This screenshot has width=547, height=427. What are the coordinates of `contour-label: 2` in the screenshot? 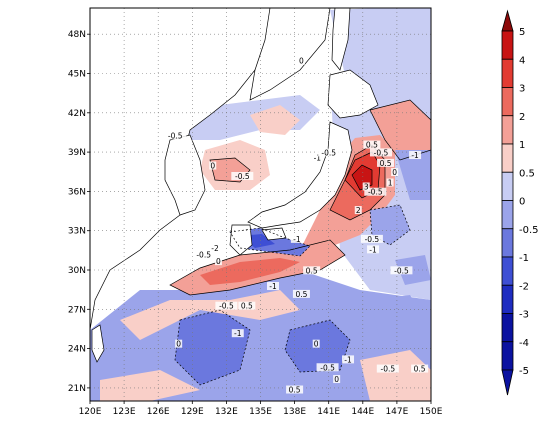 It's located at (358, 210).